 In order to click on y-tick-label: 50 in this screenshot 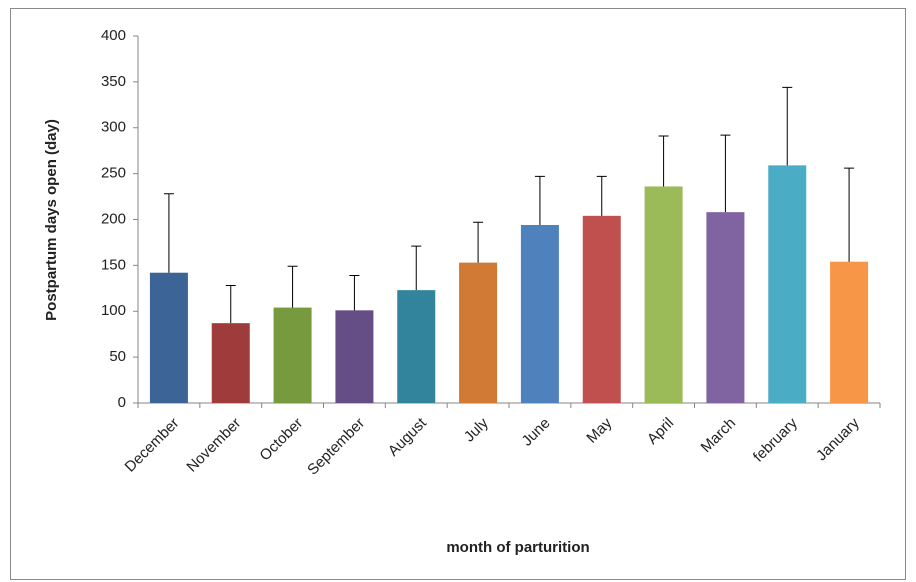, I will do `click(117, 356)`.